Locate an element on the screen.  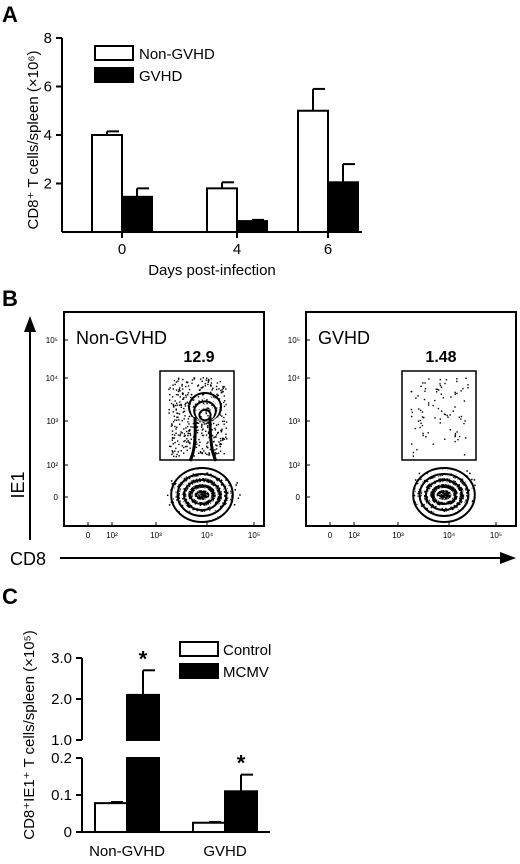
a-y-tick-label: 2 is located at coordinates (48, 184).